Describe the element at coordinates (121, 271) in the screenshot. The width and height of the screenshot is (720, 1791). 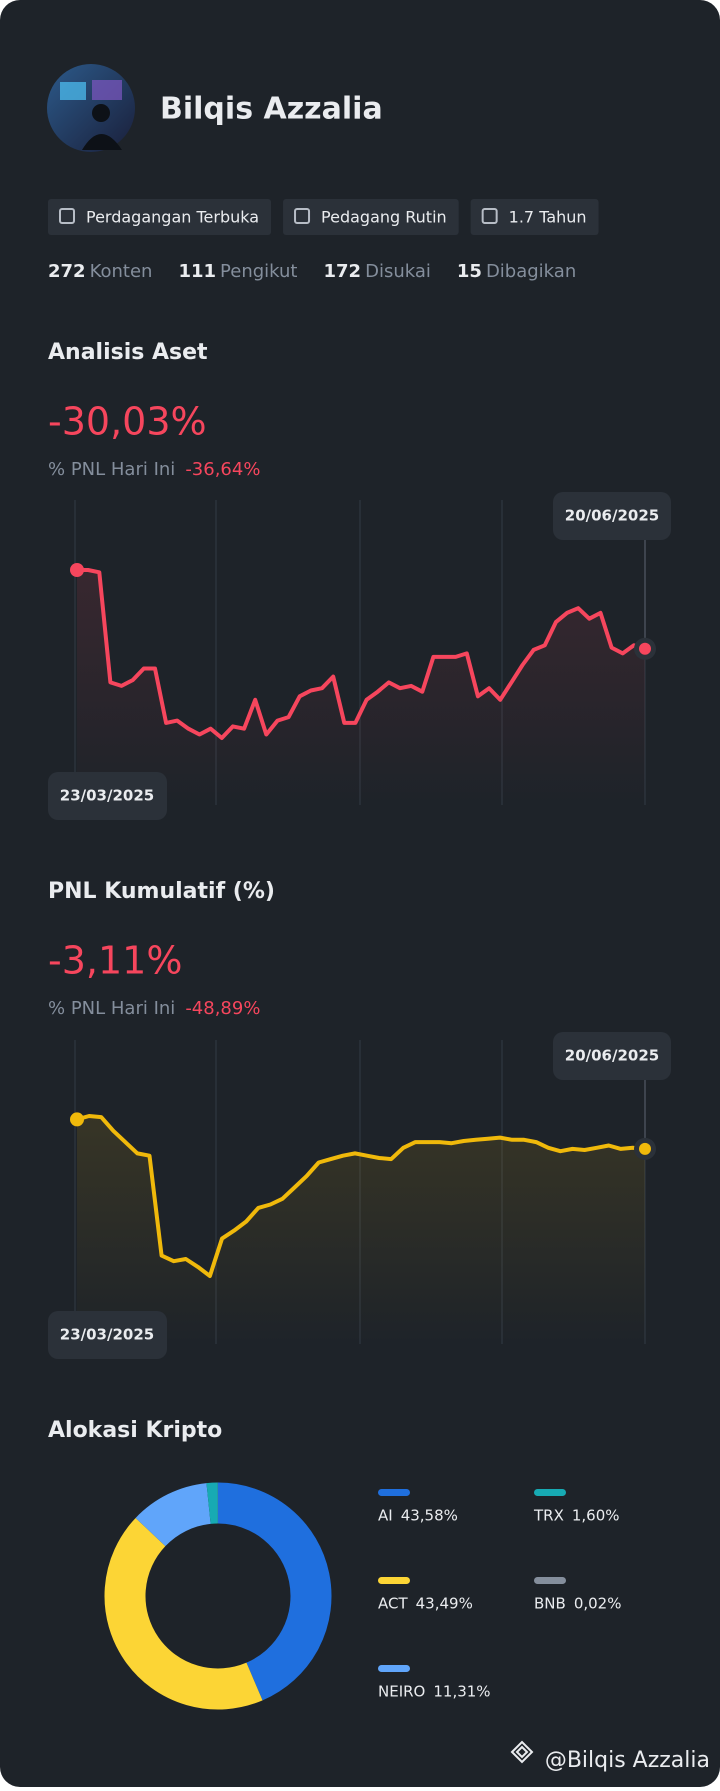
I see `stat-label: Konten` at that location.